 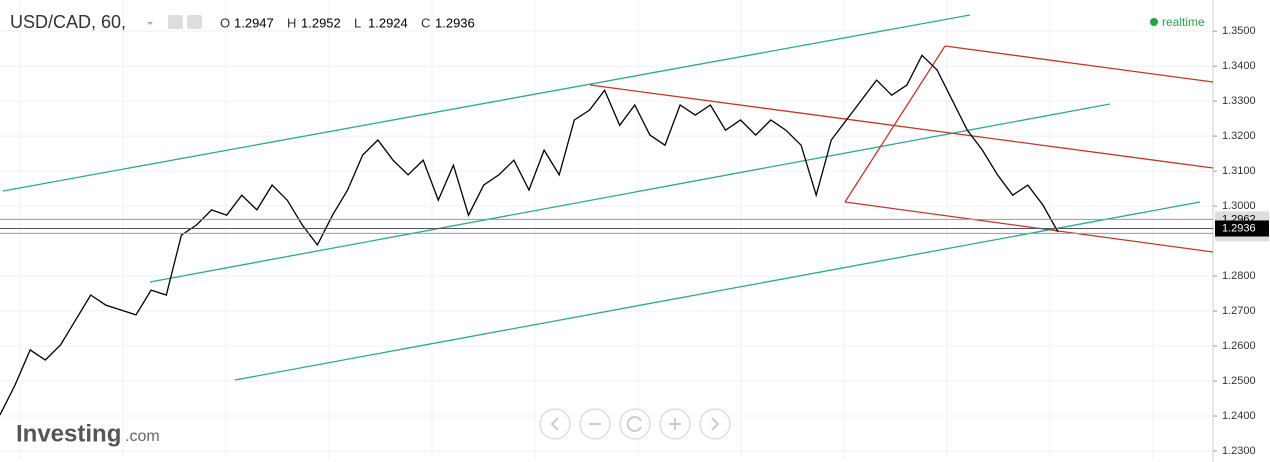 I want to click on ohlc-name: L, so click(x=357, y=22).